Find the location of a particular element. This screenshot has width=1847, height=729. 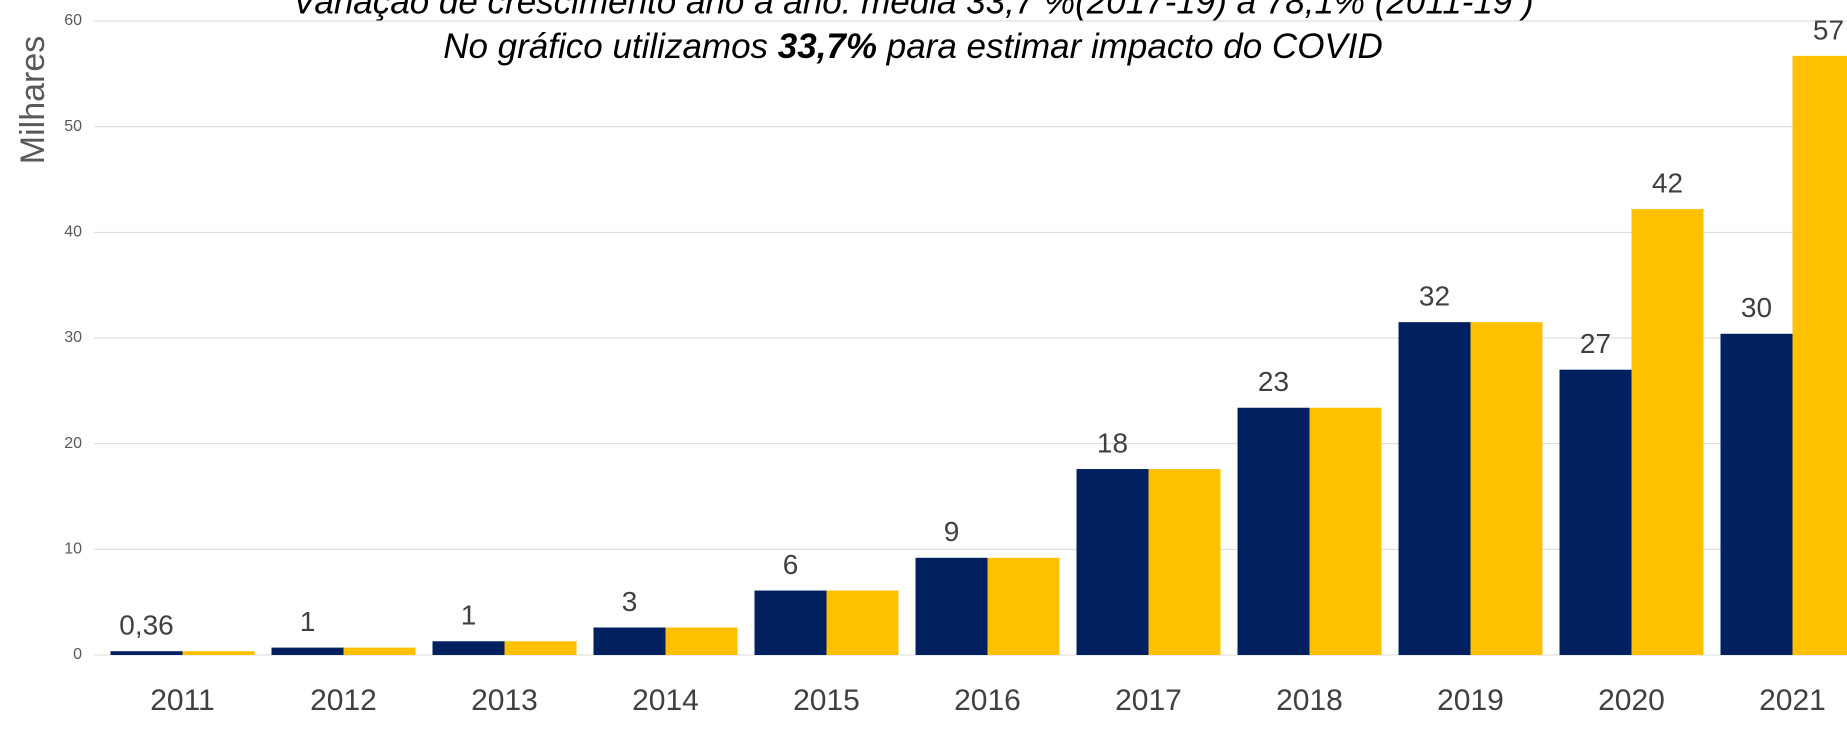

data-label: 42 is located at coordinates (1667, 182).